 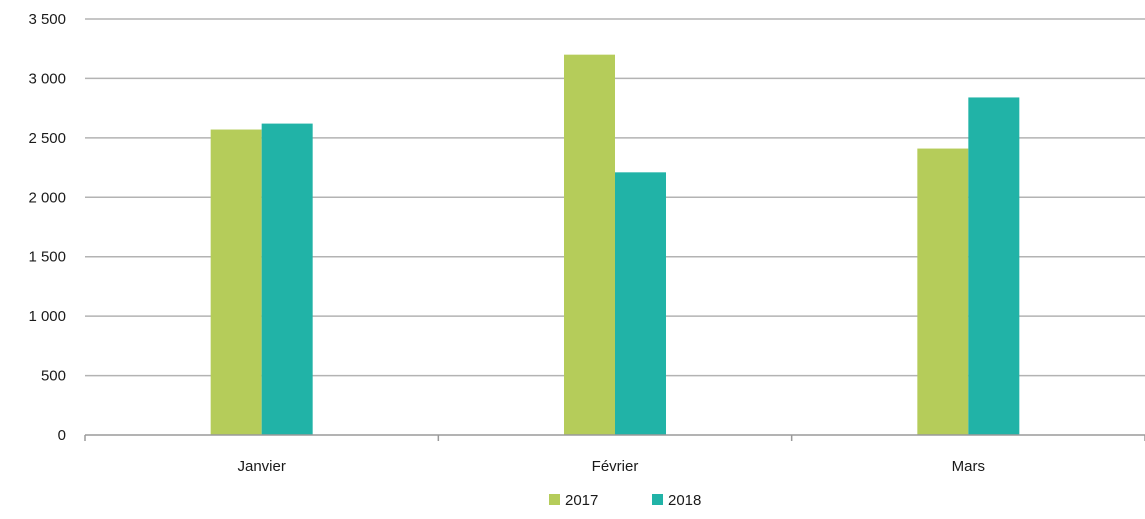 I want to click on x-category-label: Janvier, so click(x=261, y=466).